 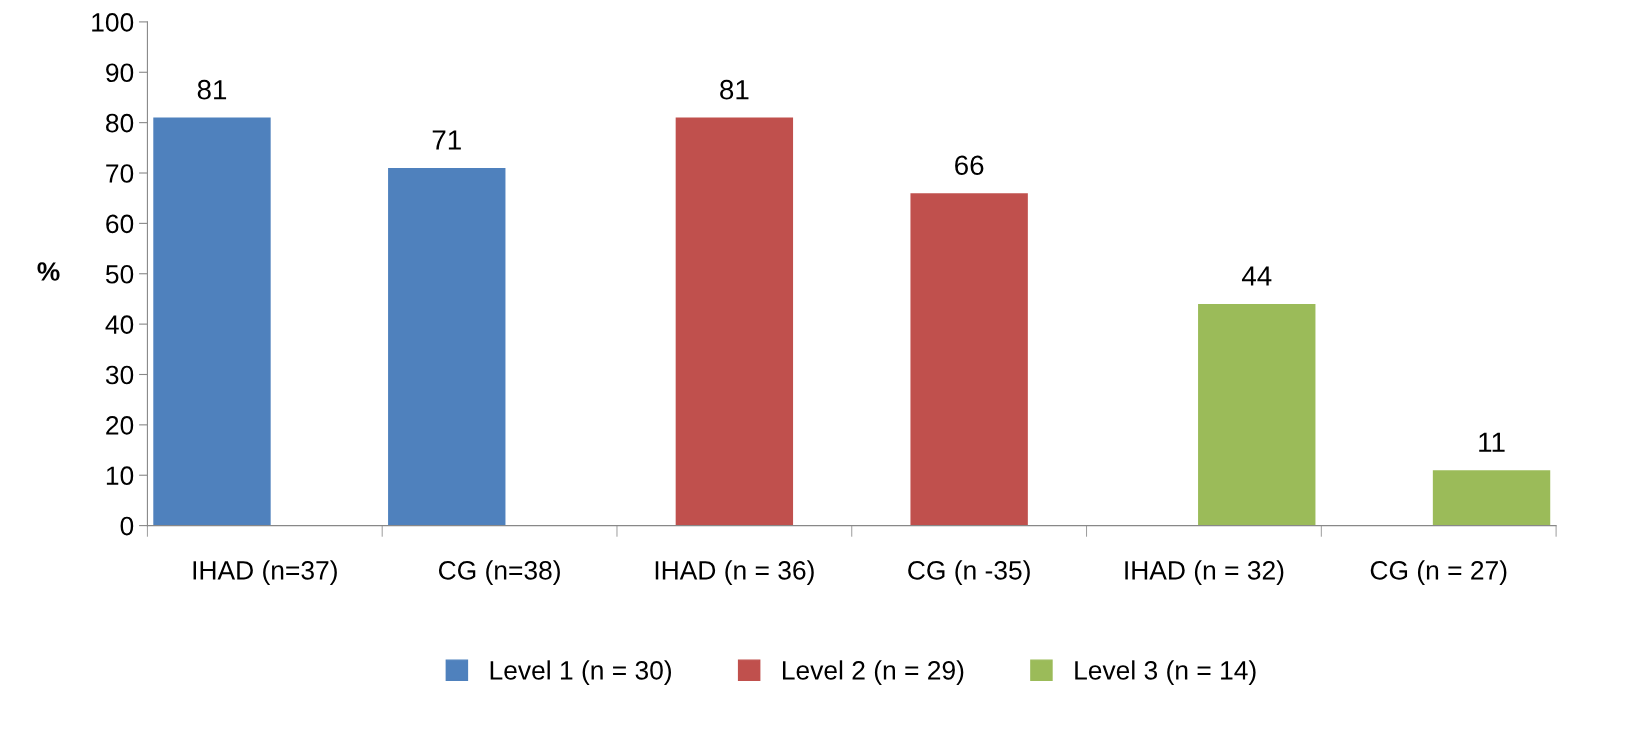 What do you see at coordinates (120, 123) in the screenshot?
I see `y-tick-label: 80` at bounding box center [120, 123].